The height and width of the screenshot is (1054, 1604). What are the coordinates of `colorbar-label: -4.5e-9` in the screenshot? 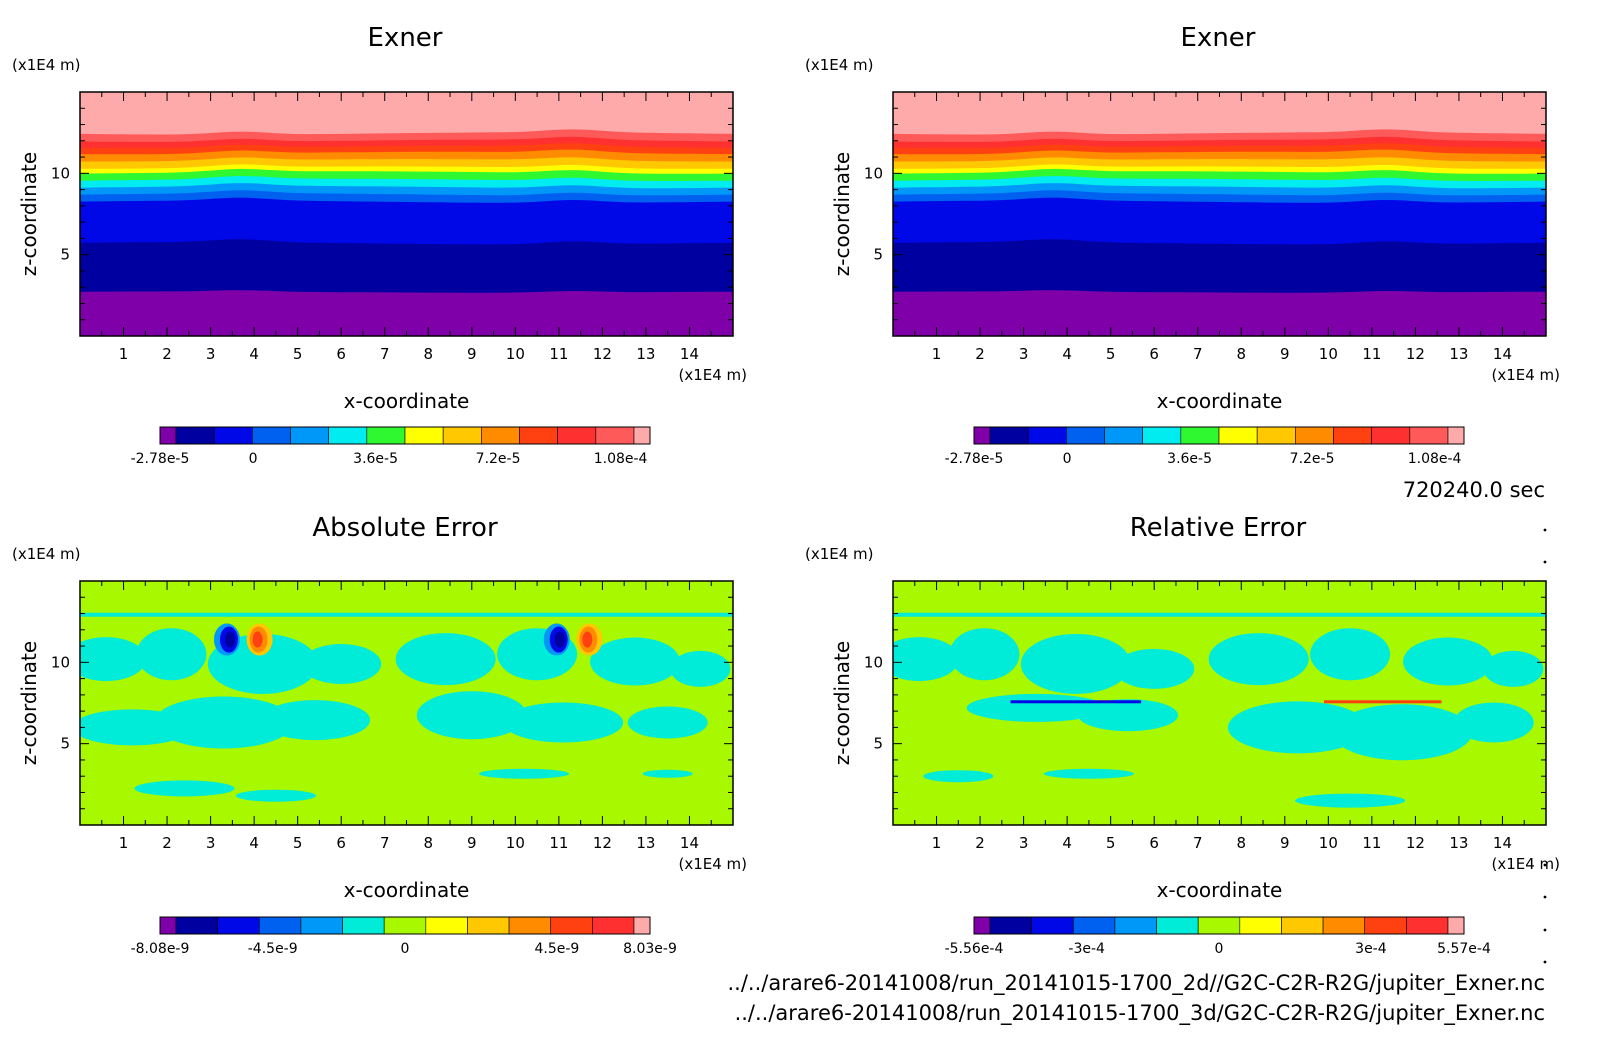 It's located at (273, 949).